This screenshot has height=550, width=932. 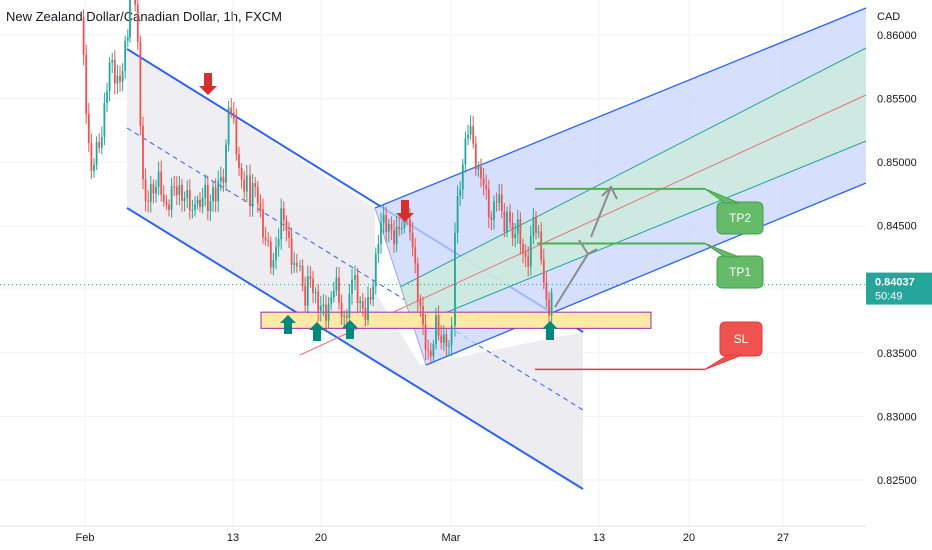 I want to click on tp1-callout: TP1, so click(x=734, y=266).